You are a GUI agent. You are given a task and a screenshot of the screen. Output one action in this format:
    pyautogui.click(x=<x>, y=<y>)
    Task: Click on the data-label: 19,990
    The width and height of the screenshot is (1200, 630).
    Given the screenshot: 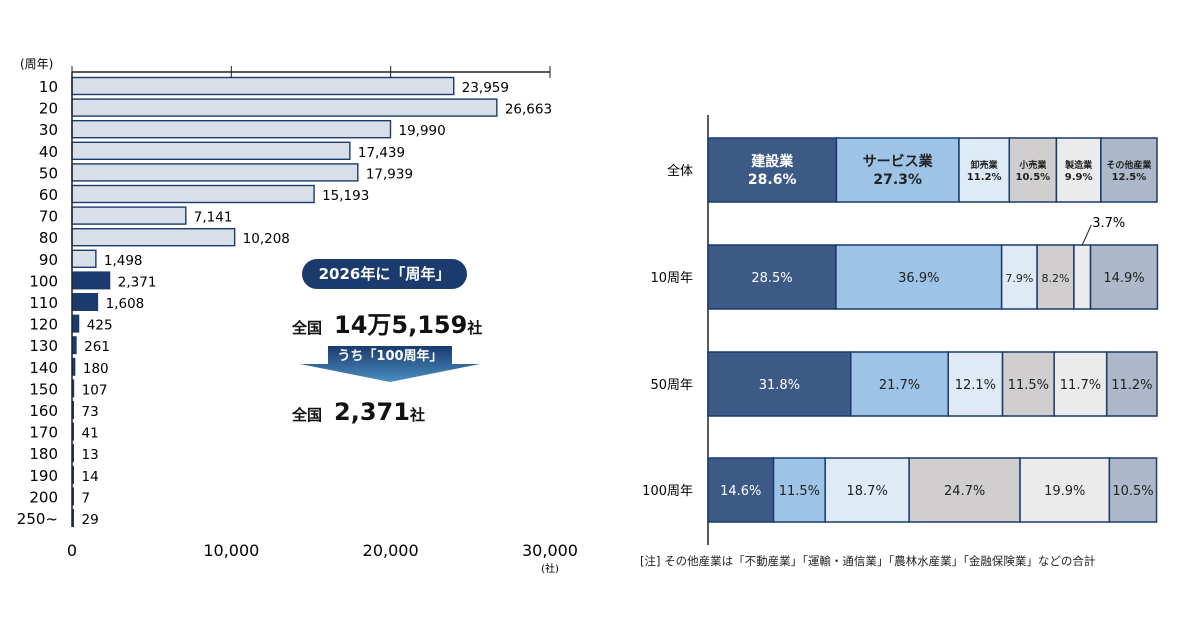 What is the action you would take?
    pyautogui.click(x=422, y=131)
    